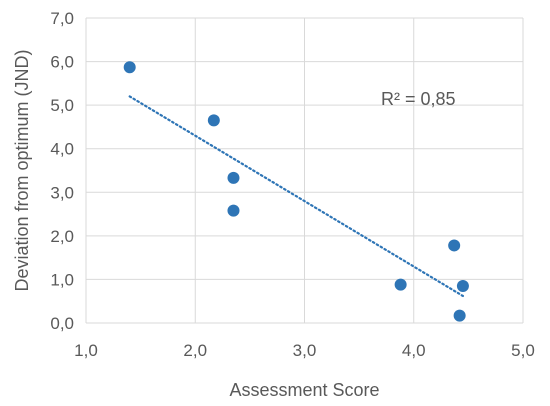 The width and height of the screenshot is (550, 406). What do you see at coordinates (62, 105) in the screenshot?
I see `y-tick-label: 5,0` at bounding box center [62, 105].